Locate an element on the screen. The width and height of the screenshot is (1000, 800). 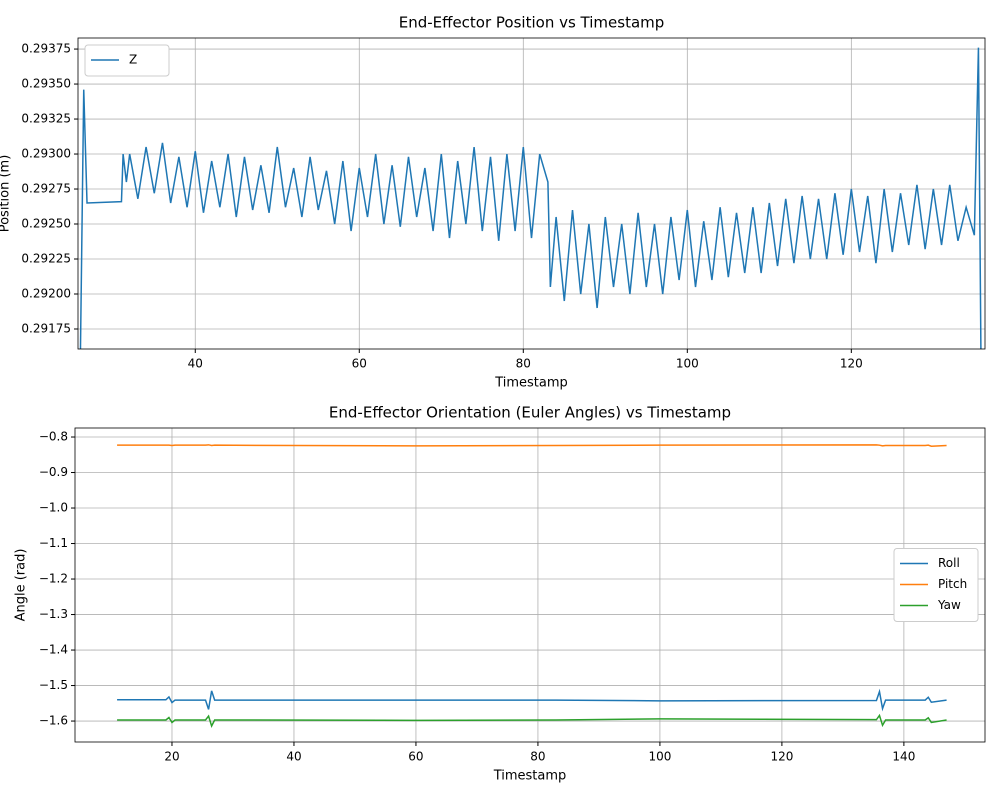
x-tick-label: 140 is located at coordinates (903, 757).